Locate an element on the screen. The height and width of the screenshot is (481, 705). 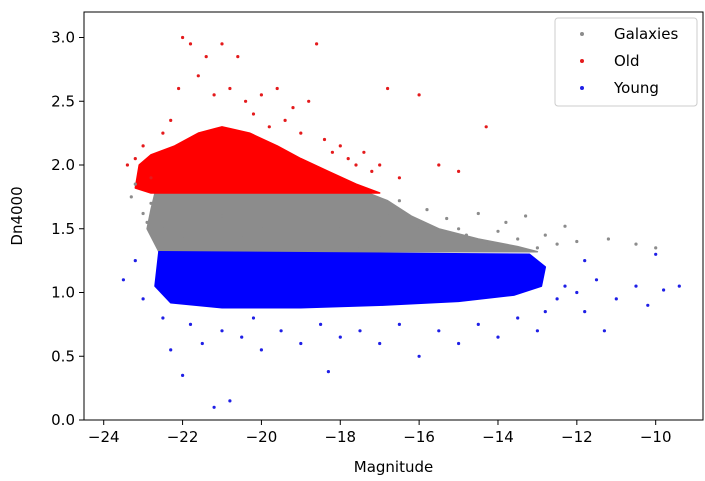
x-tick-label: −24 is located at coordinates (104, 437).